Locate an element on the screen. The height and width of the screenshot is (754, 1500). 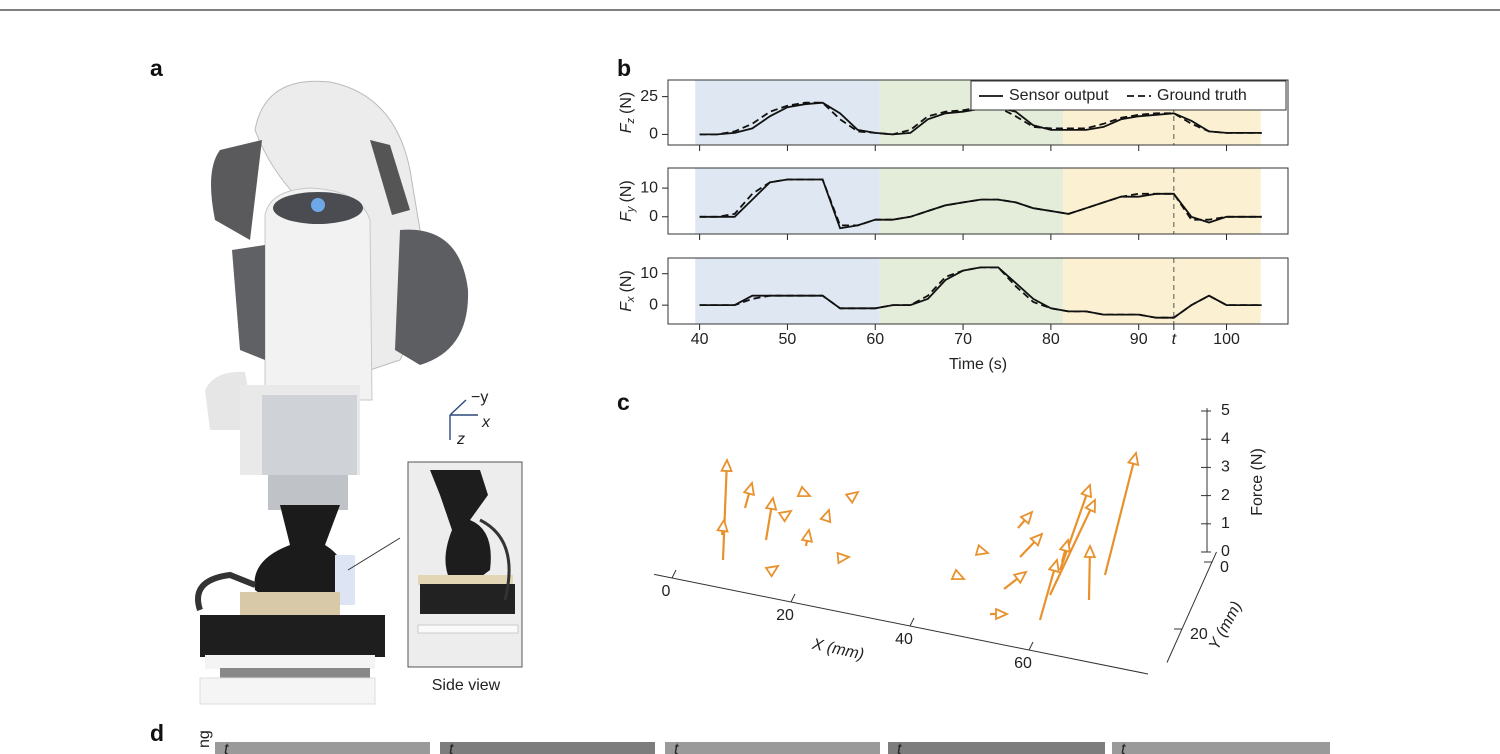
inset-connector is located at coordinates (374, 554).